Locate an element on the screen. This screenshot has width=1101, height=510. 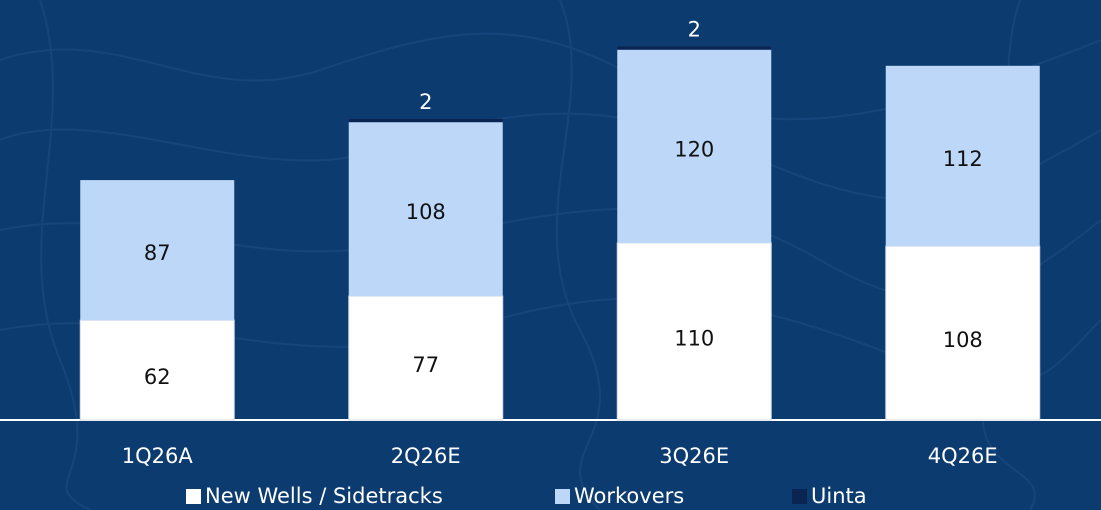
data-label: 110 is located at coordinates (694, 338).